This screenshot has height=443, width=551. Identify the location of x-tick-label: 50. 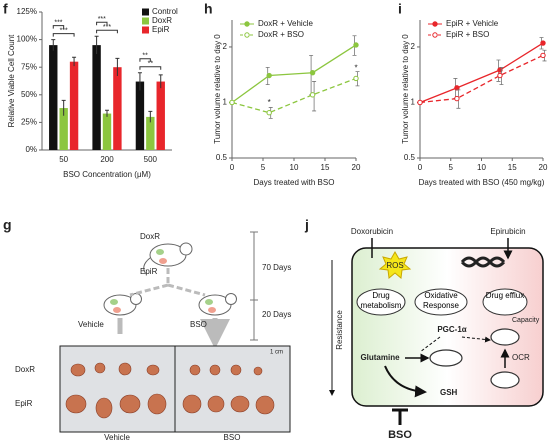
(63, 159).